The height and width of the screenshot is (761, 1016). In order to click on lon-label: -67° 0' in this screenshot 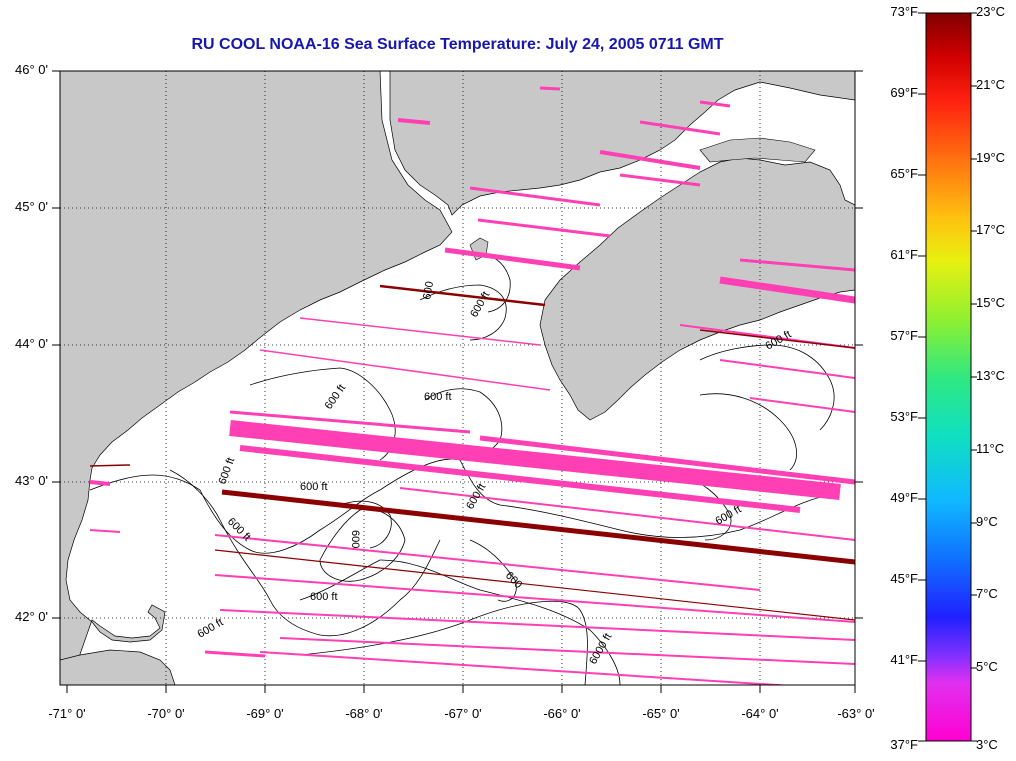, I will do `click(463, 713)`.